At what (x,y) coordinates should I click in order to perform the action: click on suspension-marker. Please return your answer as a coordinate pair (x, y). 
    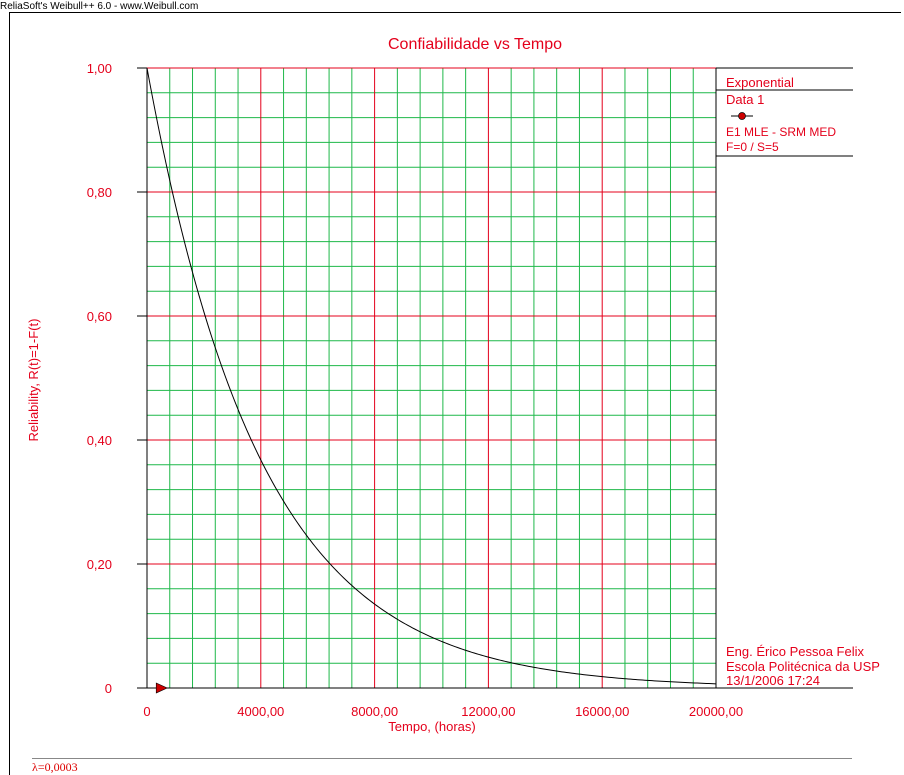
    Looking at the image, I should click on (161, 688).